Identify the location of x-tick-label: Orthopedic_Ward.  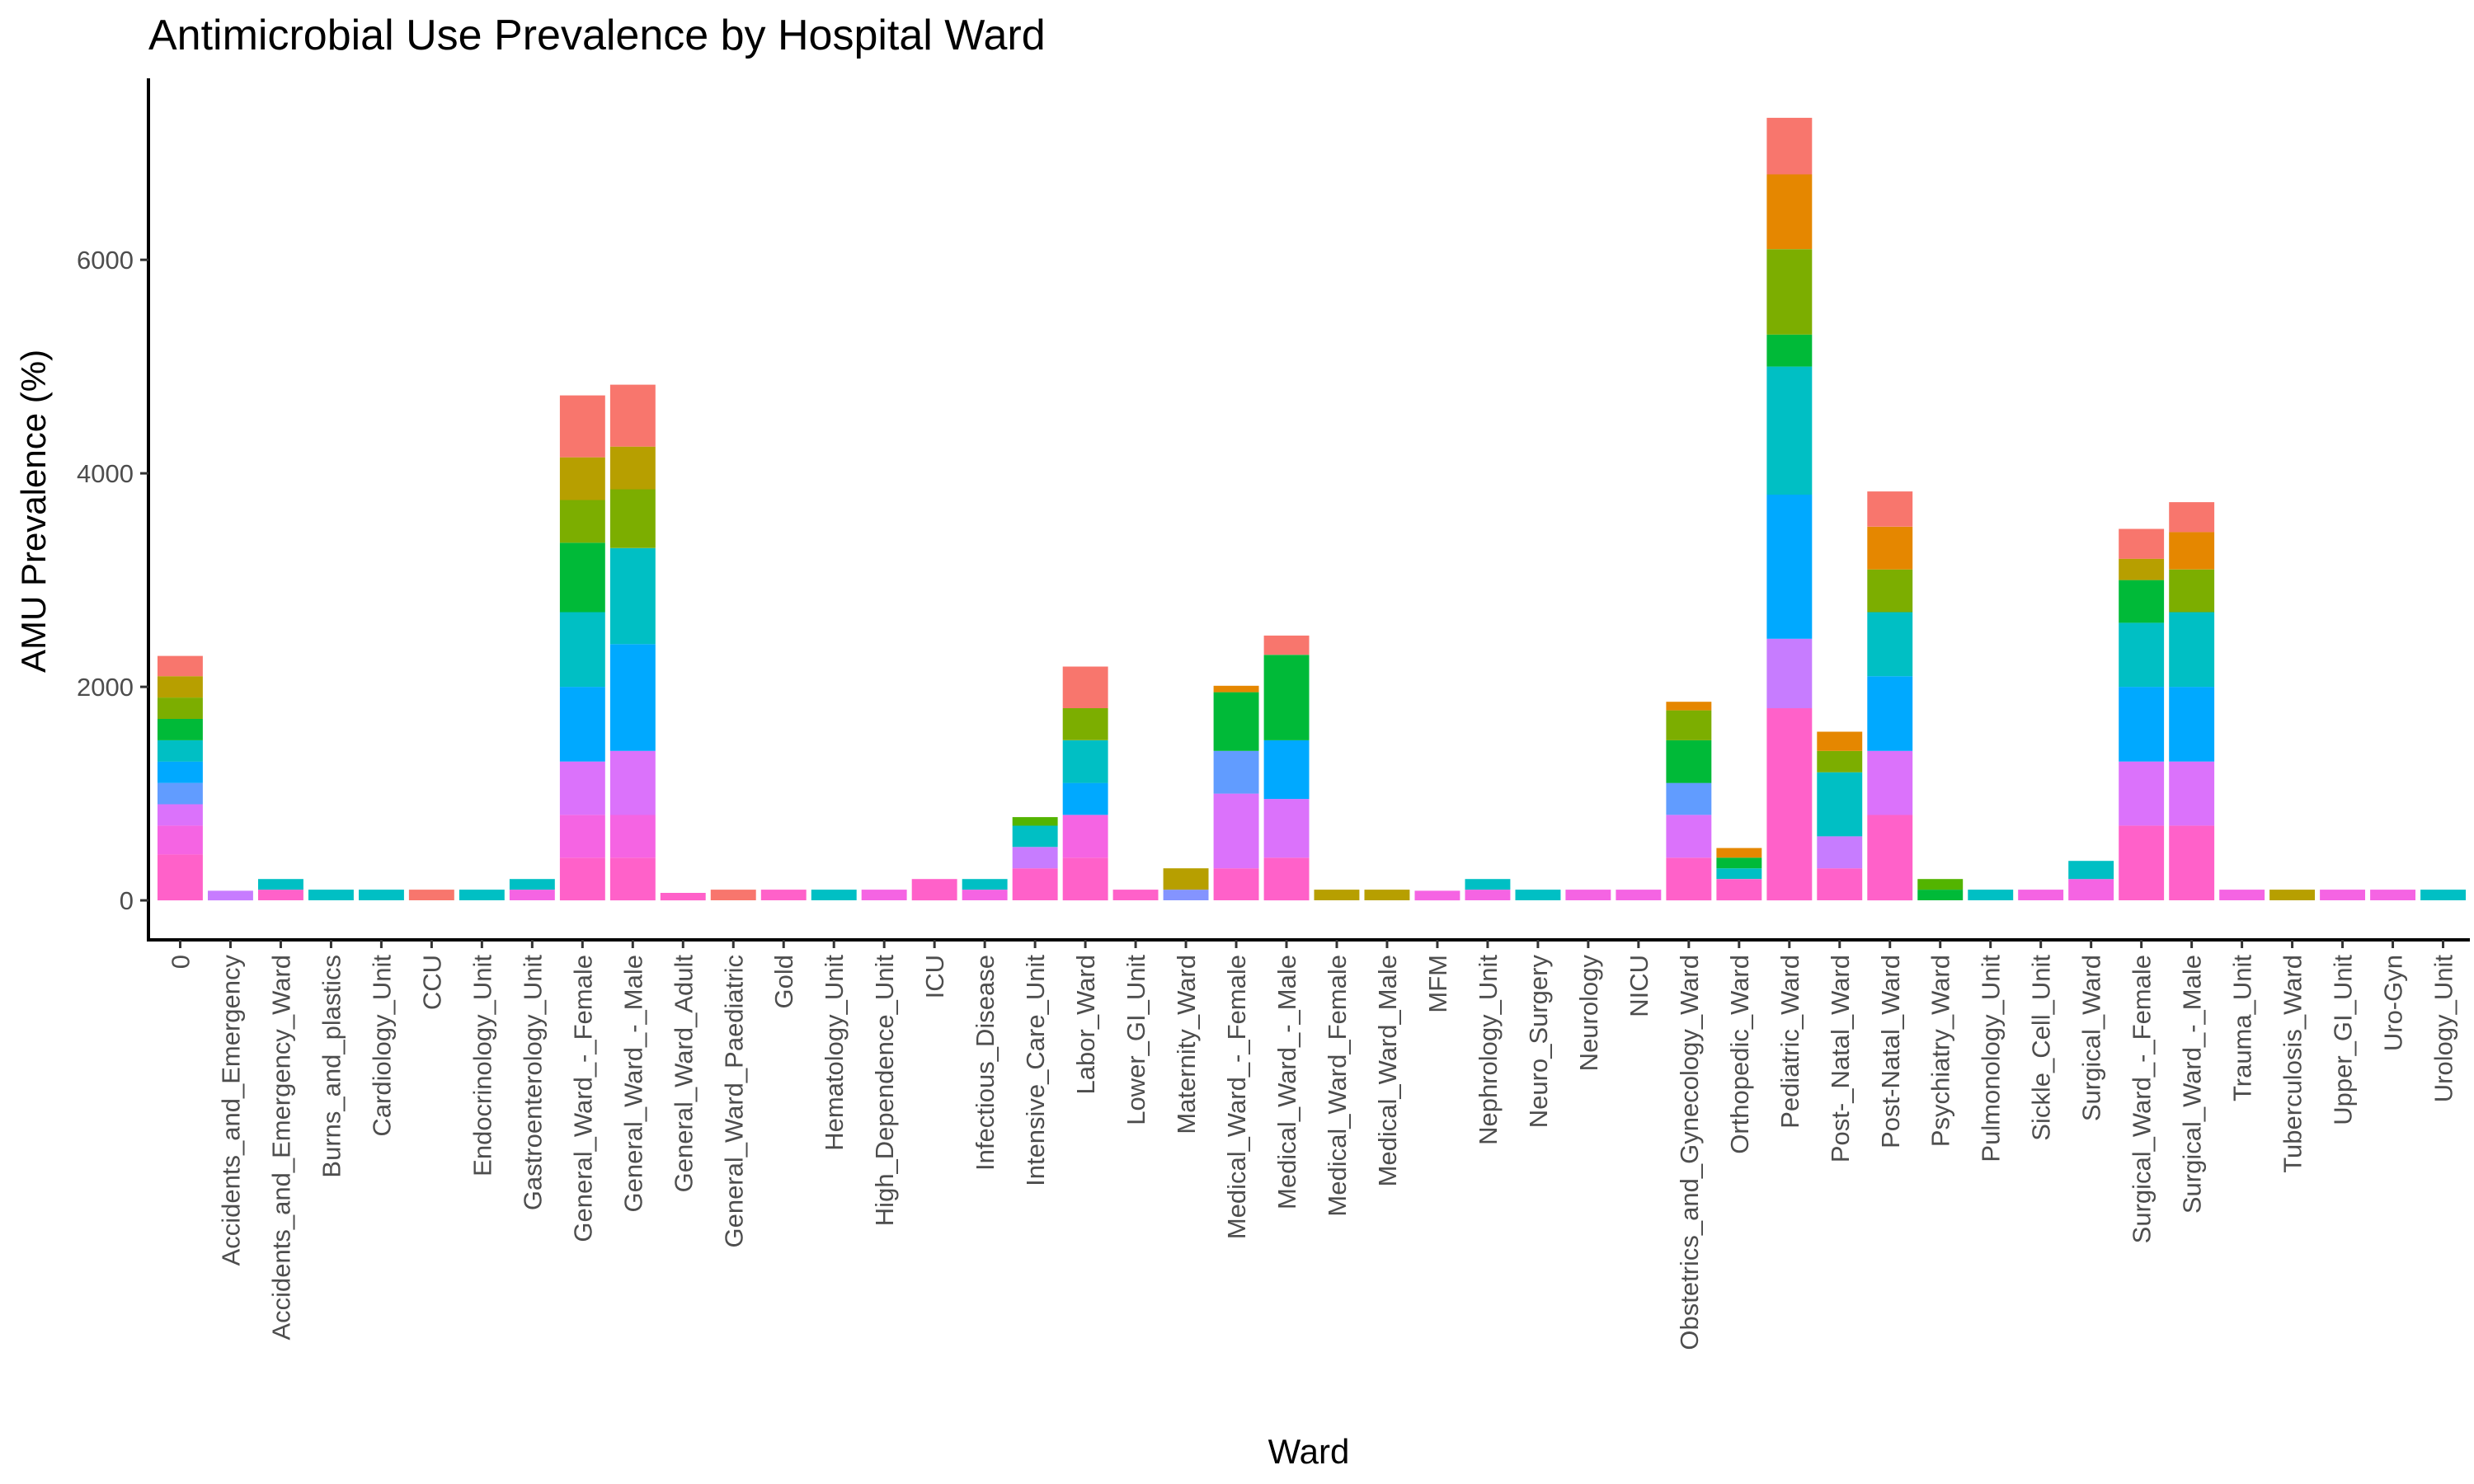
(1739, 1054).